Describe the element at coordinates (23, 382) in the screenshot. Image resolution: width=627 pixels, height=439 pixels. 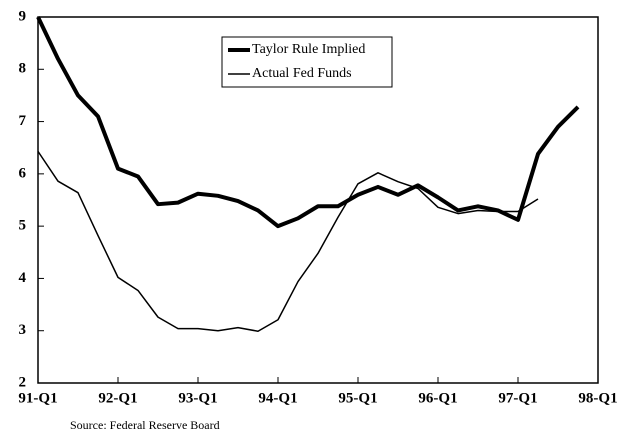
I see `y-tick-label: 2` at that location.